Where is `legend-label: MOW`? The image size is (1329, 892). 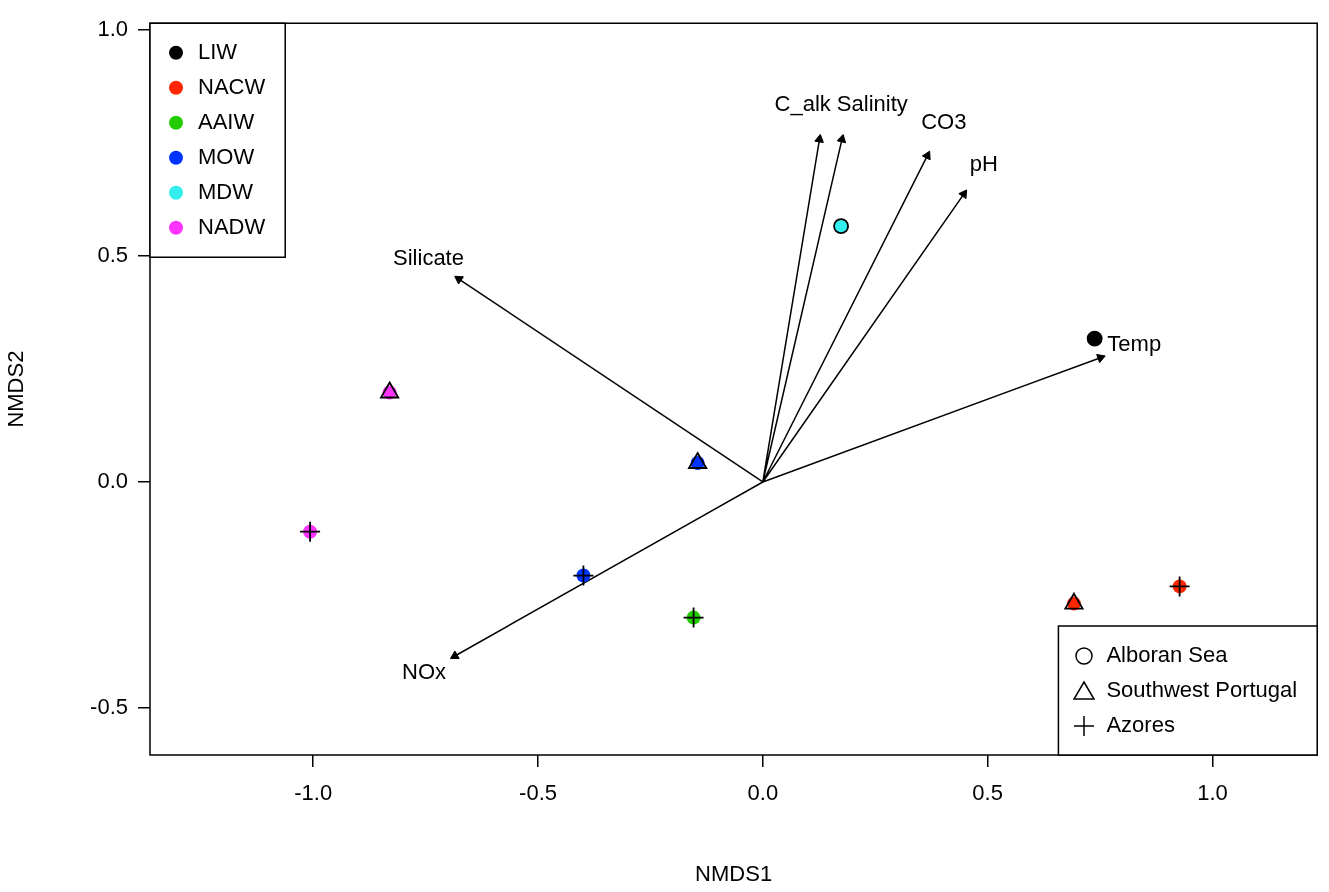 legend-label: MOW is located at coordinates (226, 156).